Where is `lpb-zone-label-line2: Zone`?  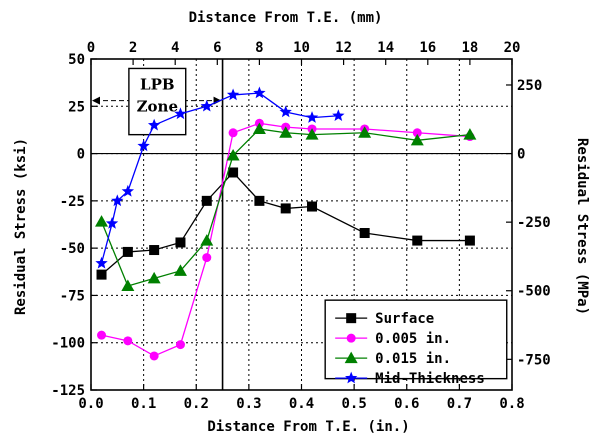 lpb-zone-label-line2: Zone is located at coordinates (157, 106).